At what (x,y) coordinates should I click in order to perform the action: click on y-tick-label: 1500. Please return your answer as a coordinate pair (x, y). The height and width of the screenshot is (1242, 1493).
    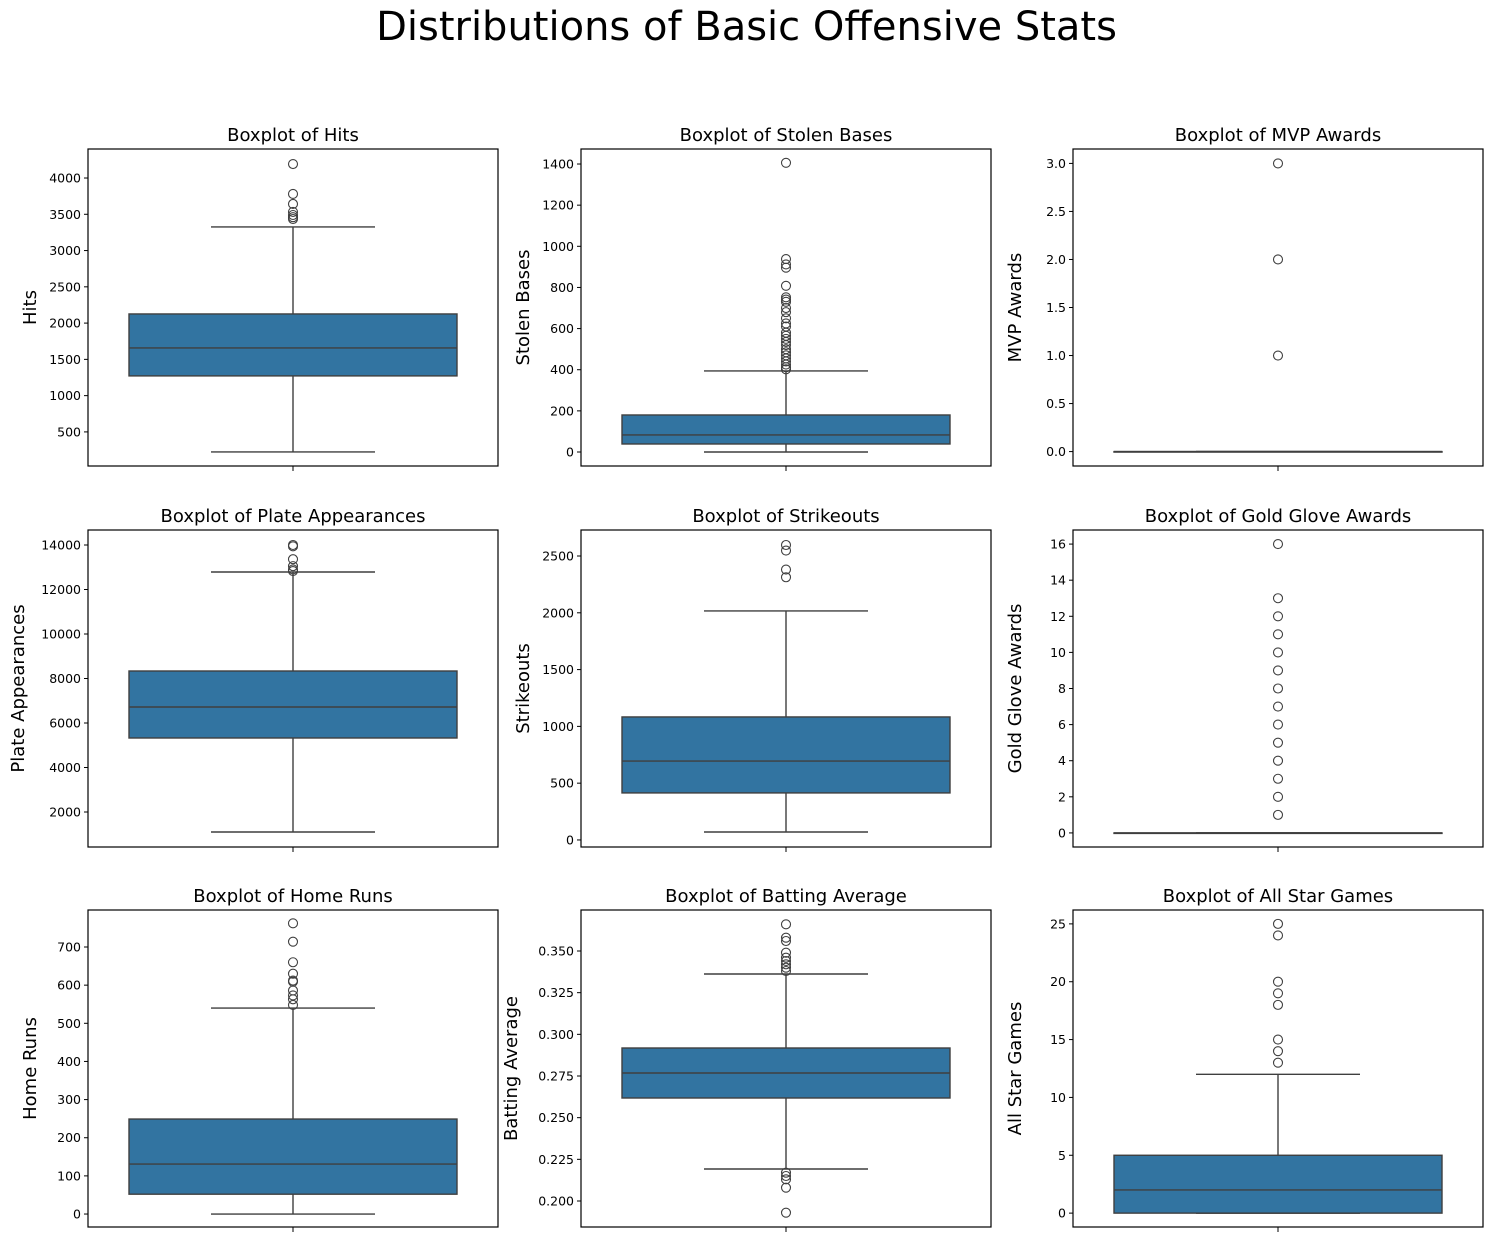
    Looking at the image, I should click on (65, 359).